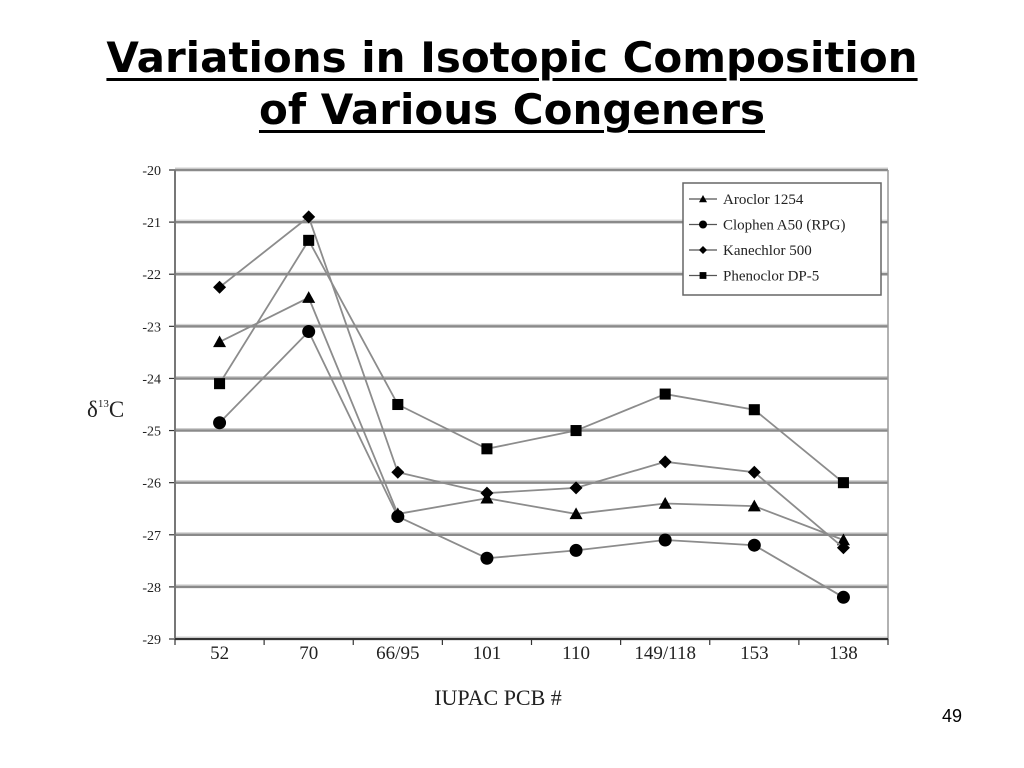 The image size is (1024, 768). Describe the element at coordinates (151, 640) in the screenshot. I see `y-tick-label: -29` at that location.